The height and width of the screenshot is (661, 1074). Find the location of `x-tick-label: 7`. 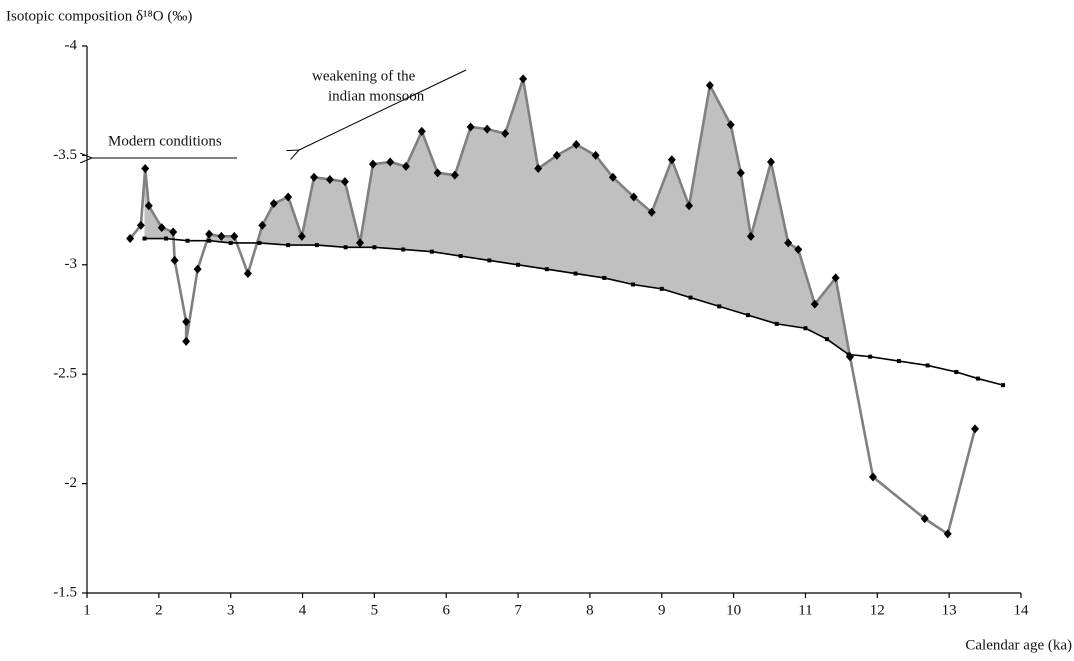

x-tick-label: 7 is located at coordinates (518, 610).